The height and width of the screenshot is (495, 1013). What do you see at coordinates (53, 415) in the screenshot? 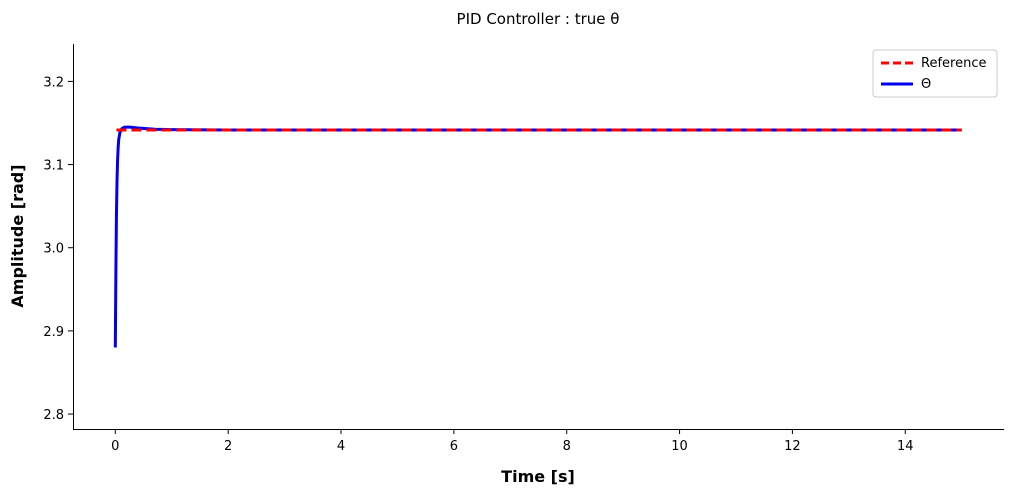
I see `y-tick-label: 2.8` at bounding box center [53, 415].